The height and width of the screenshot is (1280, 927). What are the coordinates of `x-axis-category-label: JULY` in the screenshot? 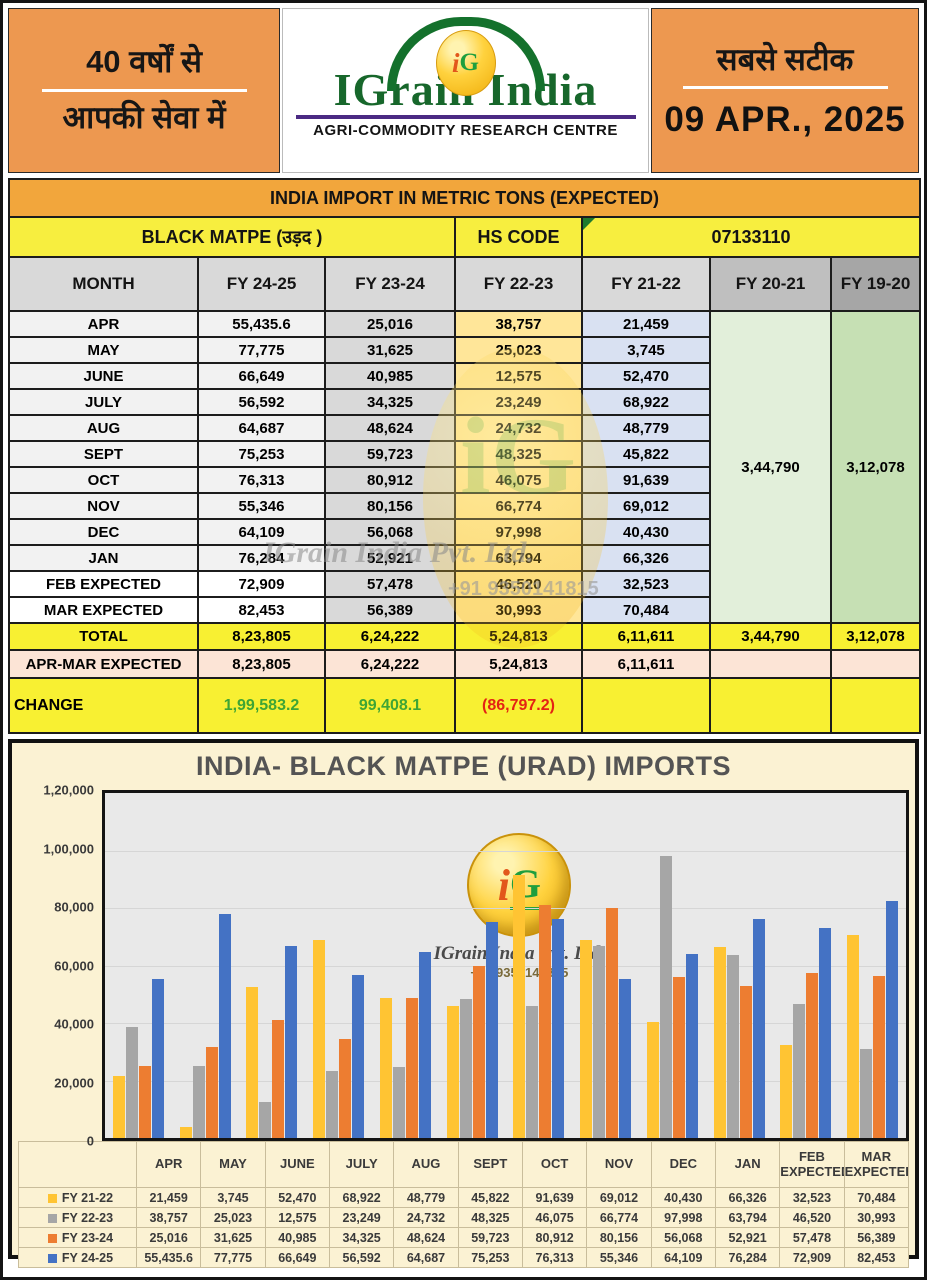 It's located at (361, 1164).